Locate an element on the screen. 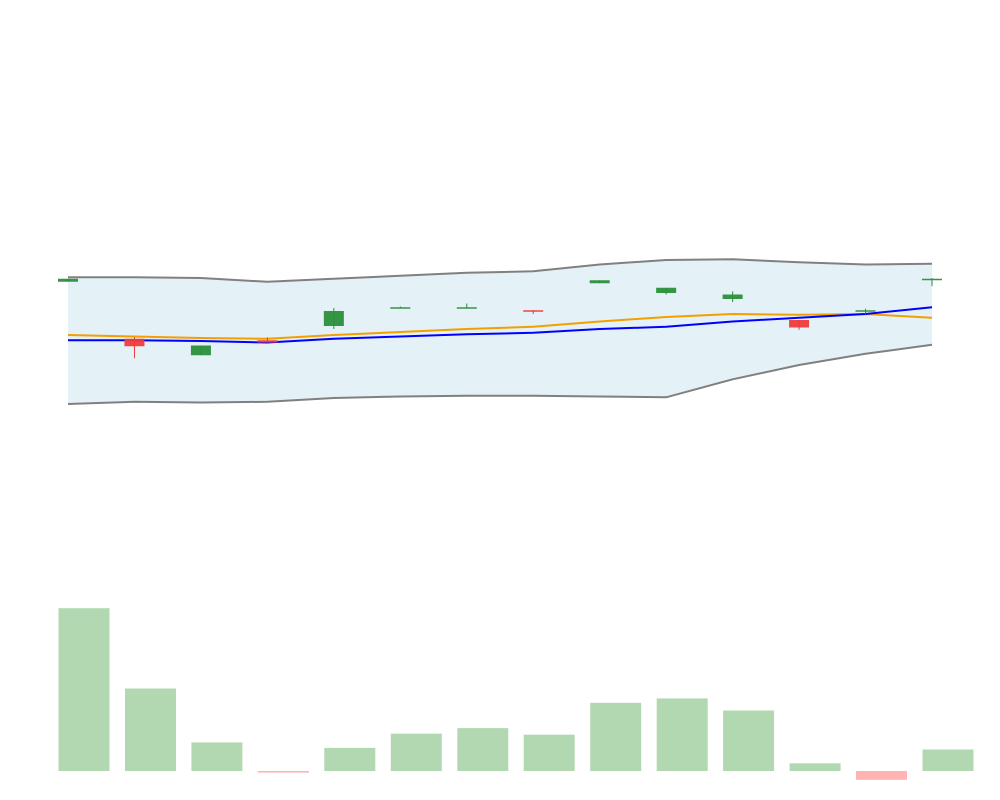 The width and height of the screenshot is (1000, 800). upper-band-line is located at coordinates (500, 270).